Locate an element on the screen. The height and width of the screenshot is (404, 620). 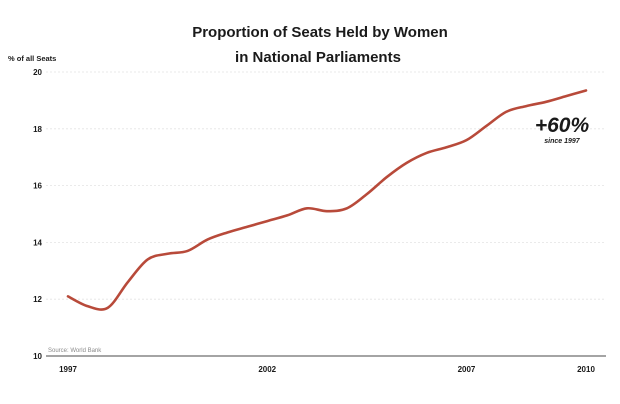
x-tick-label: 2007 is located at coordinates (467, 369).